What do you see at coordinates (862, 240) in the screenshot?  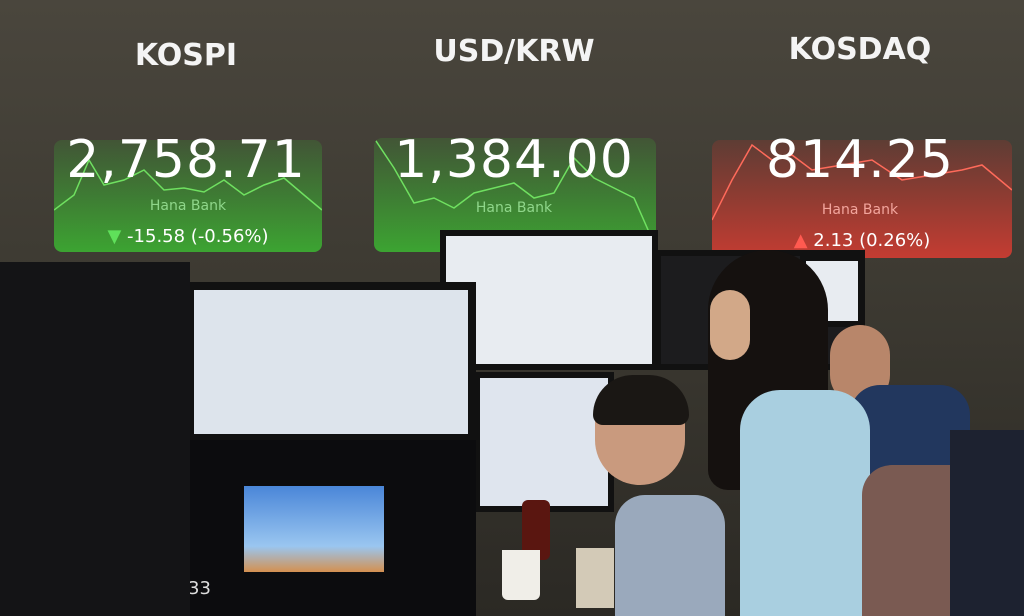 I see `kosdaq-change: ▲ 2.13 (0.26%)` at bounding box center [862, 240].